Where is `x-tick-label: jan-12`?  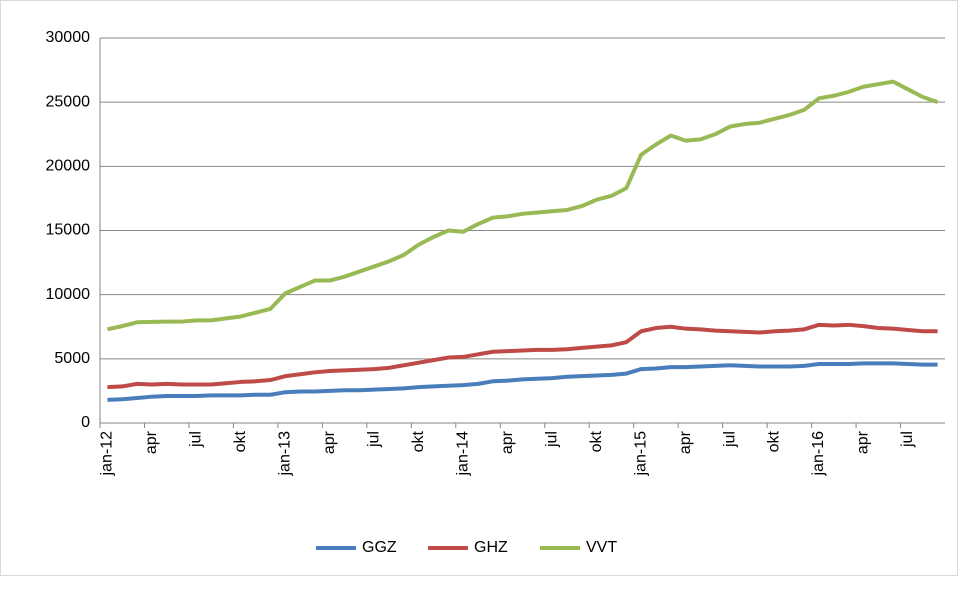
x-tick-label: jan-12 is located at coordinates (107, 454).